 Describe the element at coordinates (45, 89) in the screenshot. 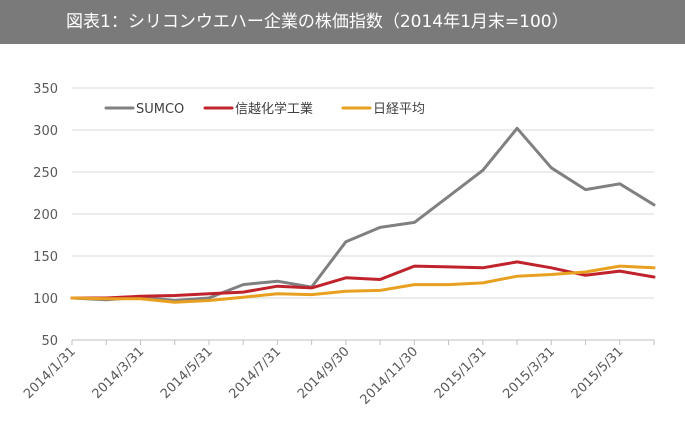

I see `y-tick-label: 350` at that location.